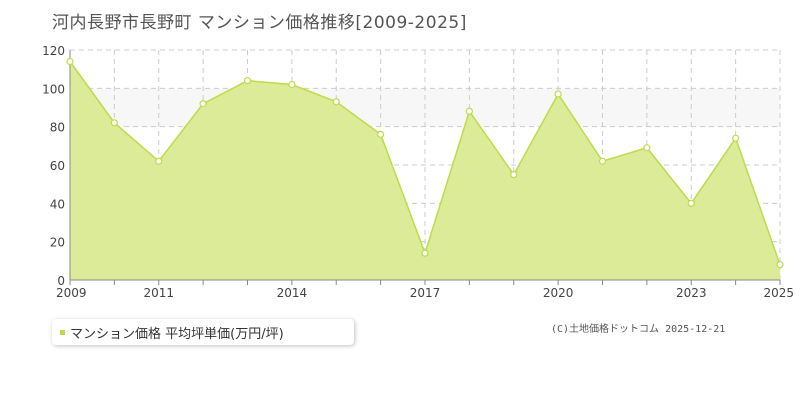 This screenshot has width=800, height=400. I want to click on y-tick-label: 0, so click(61, 281).